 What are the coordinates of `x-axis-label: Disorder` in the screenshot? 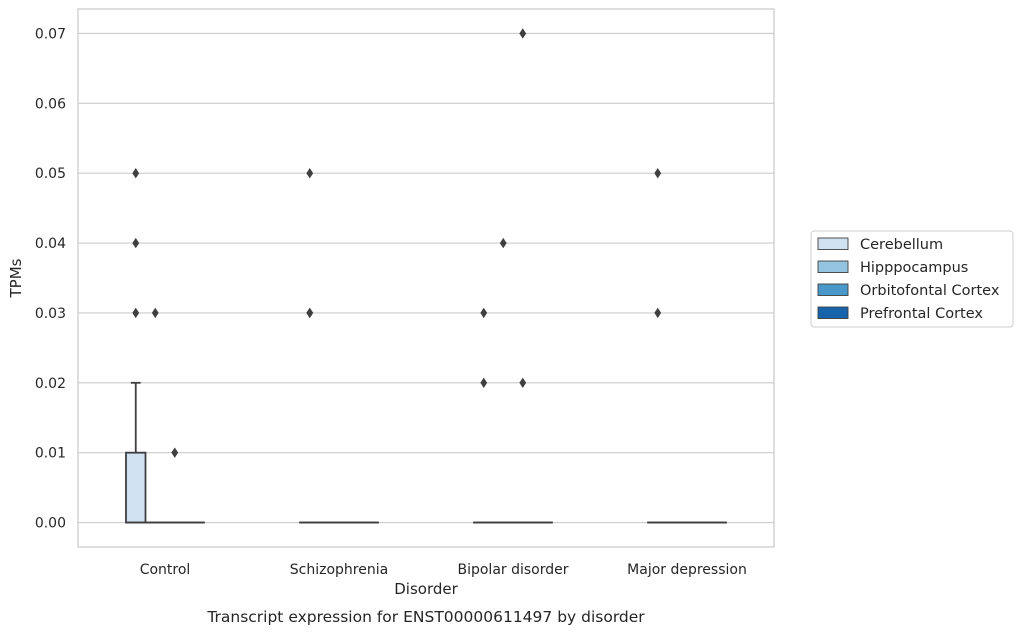 It's located at (426, 589).